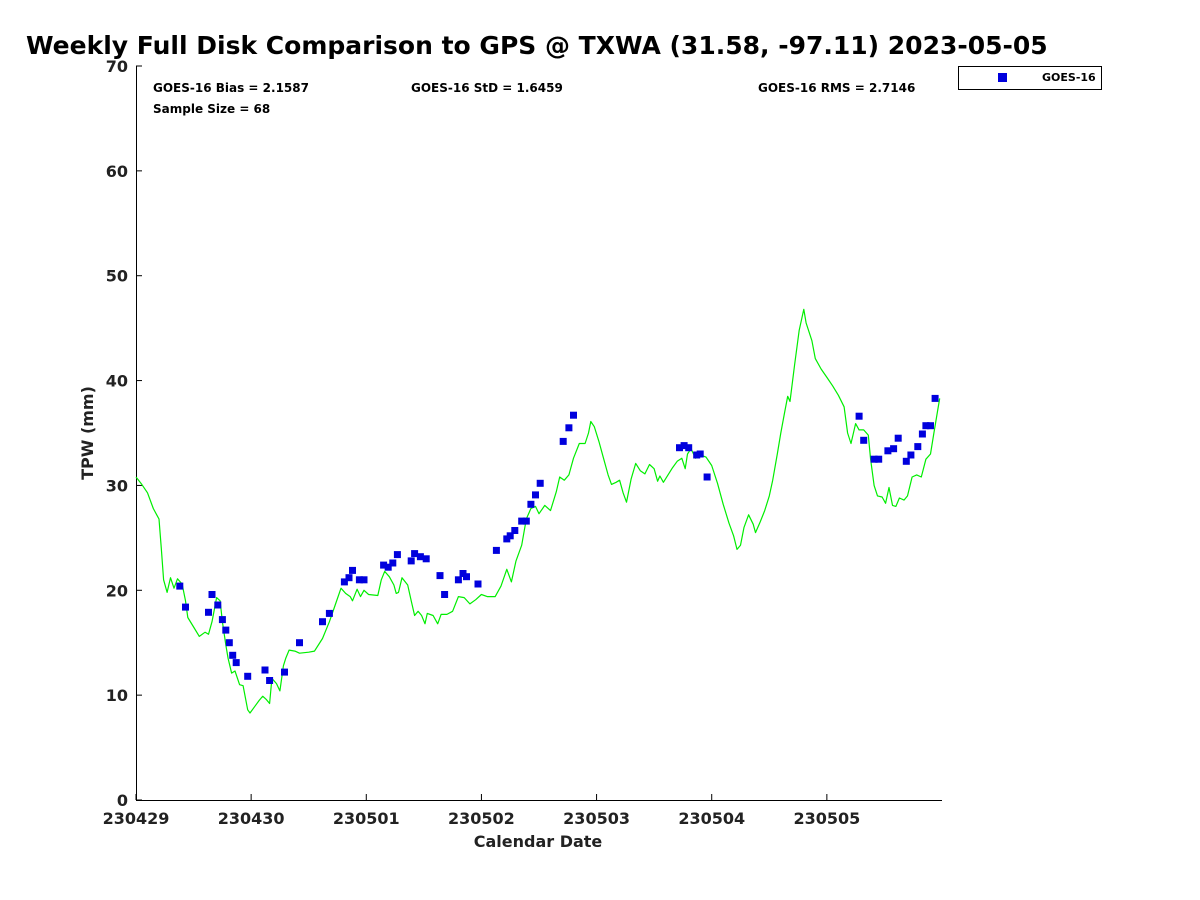  What do you see at coordinates (117, 381) in the screenshot?
I see `y-tick-label: 40` at bounding box center [117, 381].